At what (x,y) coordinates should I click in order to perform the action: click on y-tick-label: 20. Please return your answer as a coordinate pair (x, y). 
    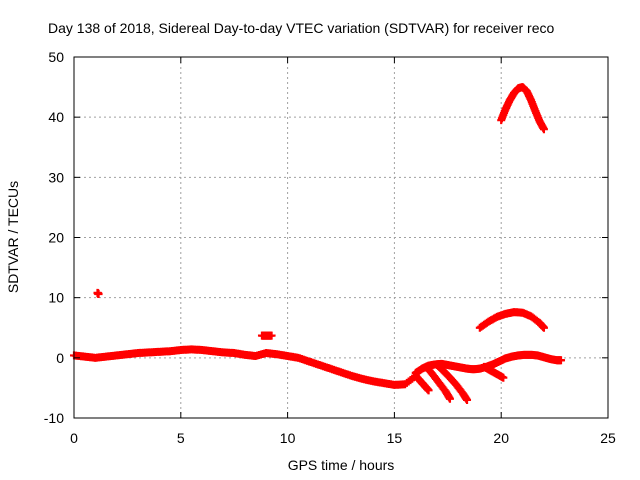
    Looking at the image, I should click on (56, 238).